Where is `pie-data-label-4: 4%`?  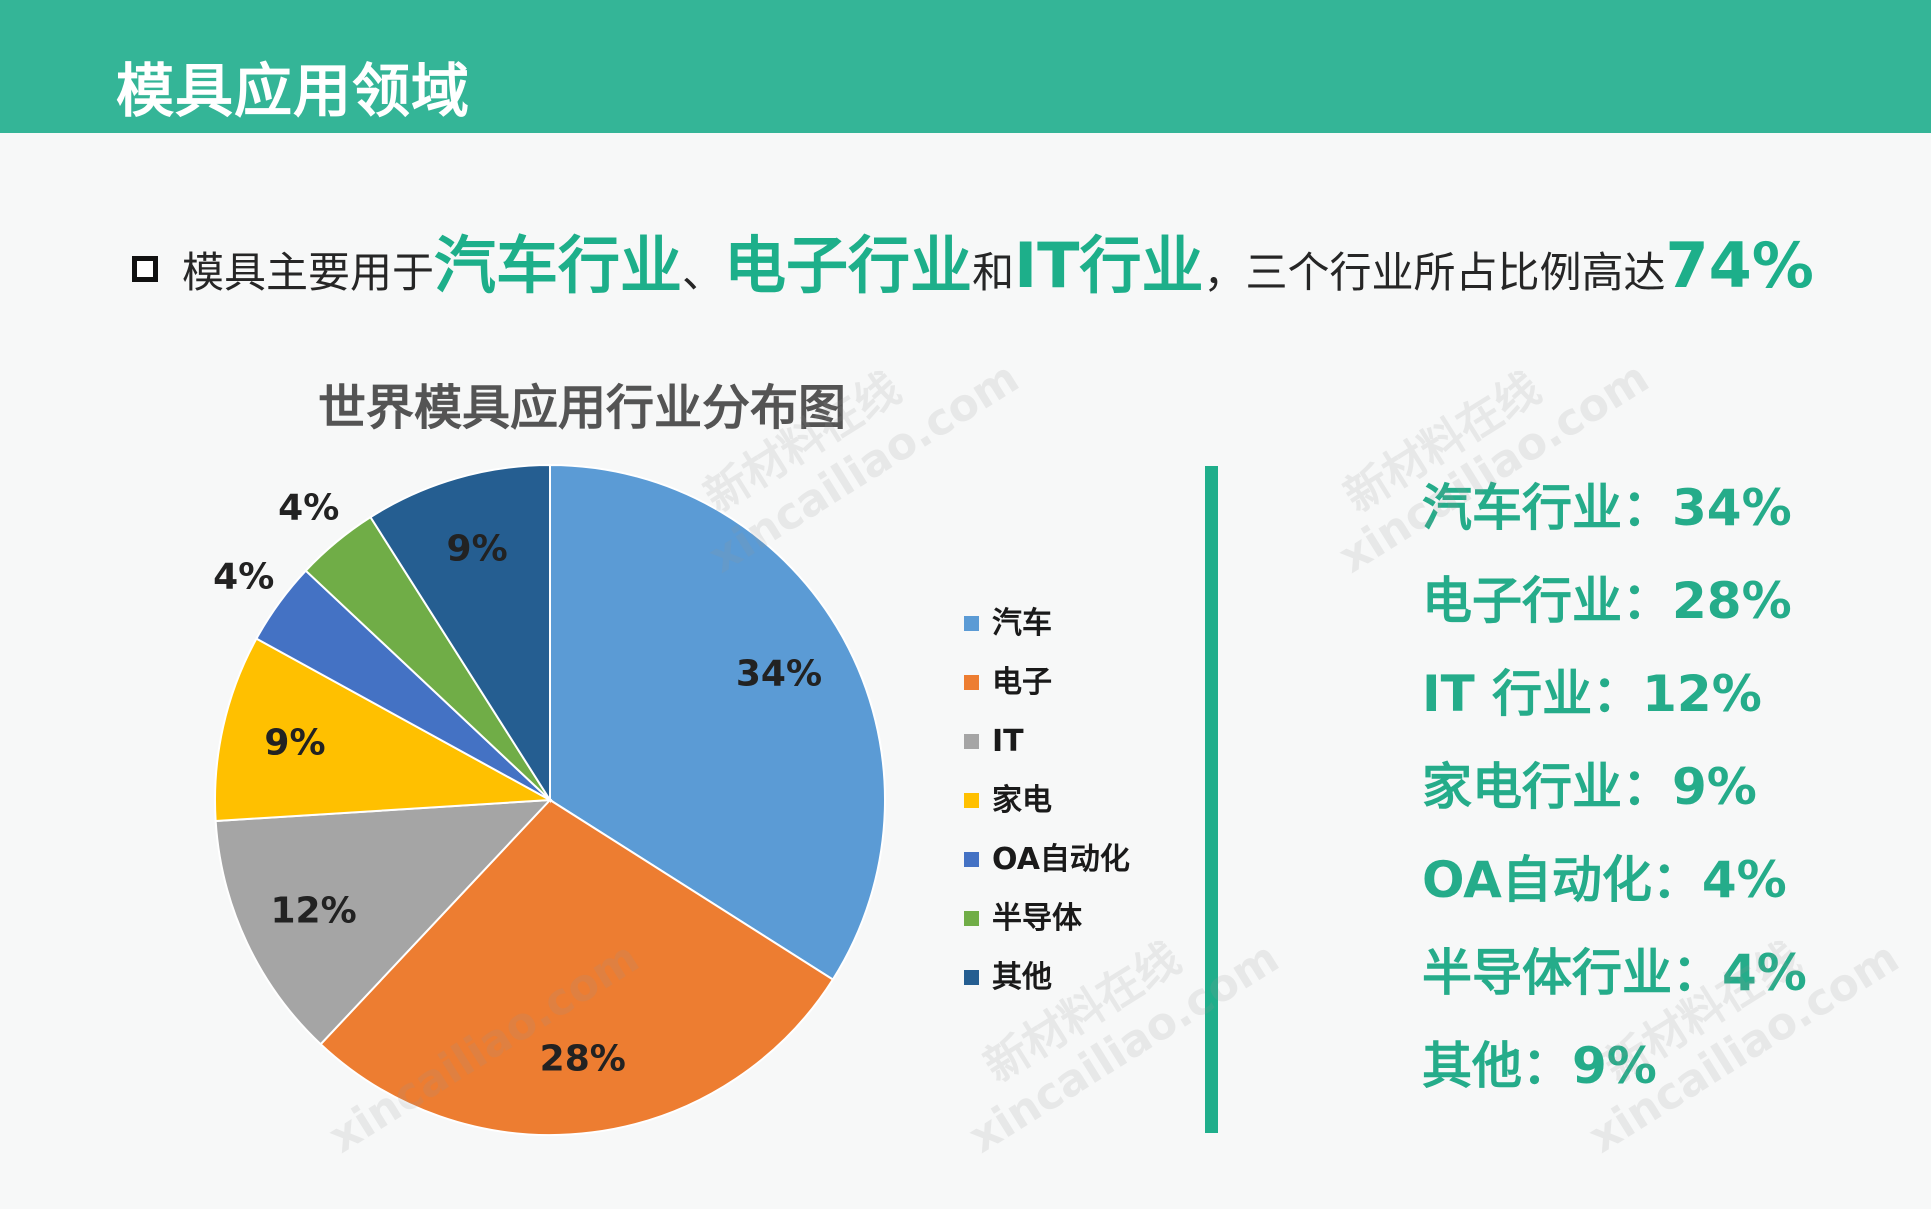
pie-data-label-4: 4% is located at coordinates (244, 577).